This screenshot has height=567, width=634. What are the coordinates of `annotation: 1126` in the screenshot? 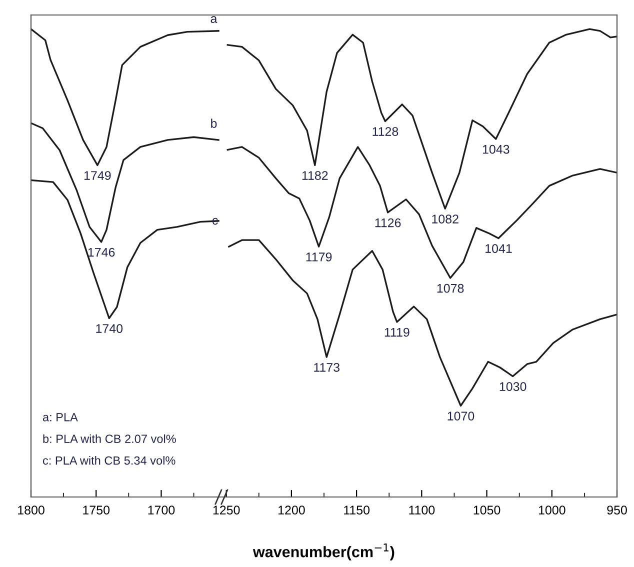 It's located at (388, 223).